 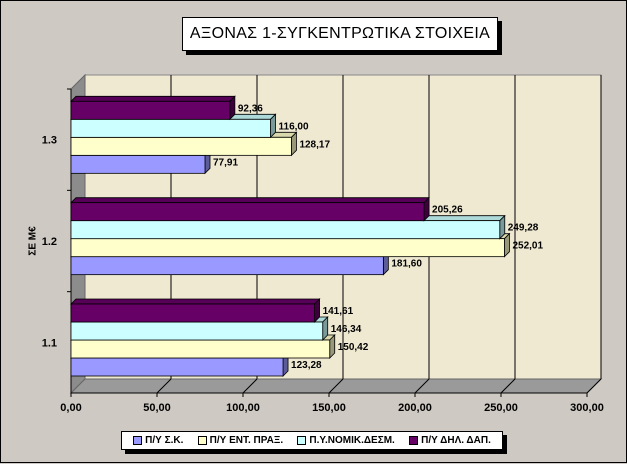 What do you see at coordinates (164, 440) in the screenshot?
I see `legend-label: Π/Υ Σ.Κ.` at bounding box center [164, 440].